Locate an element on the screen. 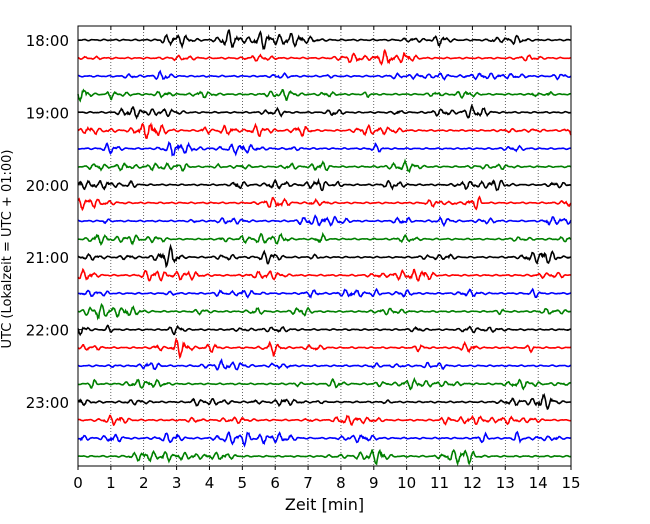  x-tick-label-15: 15 is located at coordinates (570, 483).